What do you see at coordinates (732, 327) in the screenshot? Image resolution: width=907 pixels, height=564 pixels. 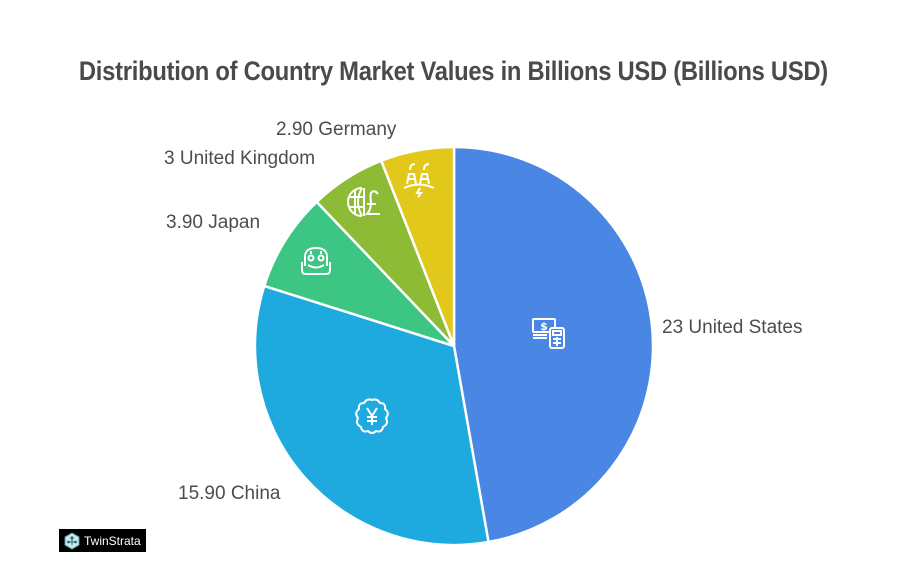 I see `label-united-states: 23 United States` at bounding box center [732, 327].